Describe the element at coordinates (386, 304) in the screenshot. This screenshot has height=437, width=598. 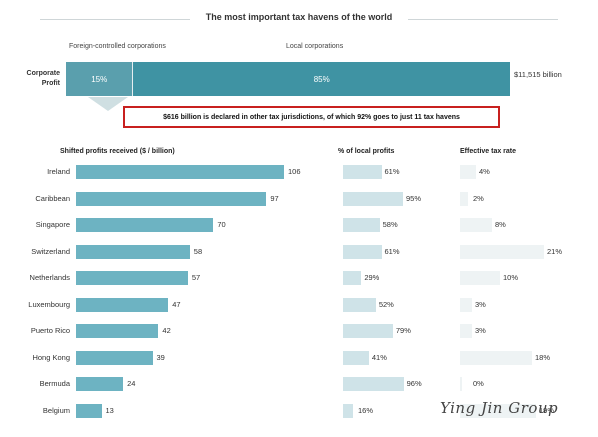
I see `local-profit-value: 52%` at that location.